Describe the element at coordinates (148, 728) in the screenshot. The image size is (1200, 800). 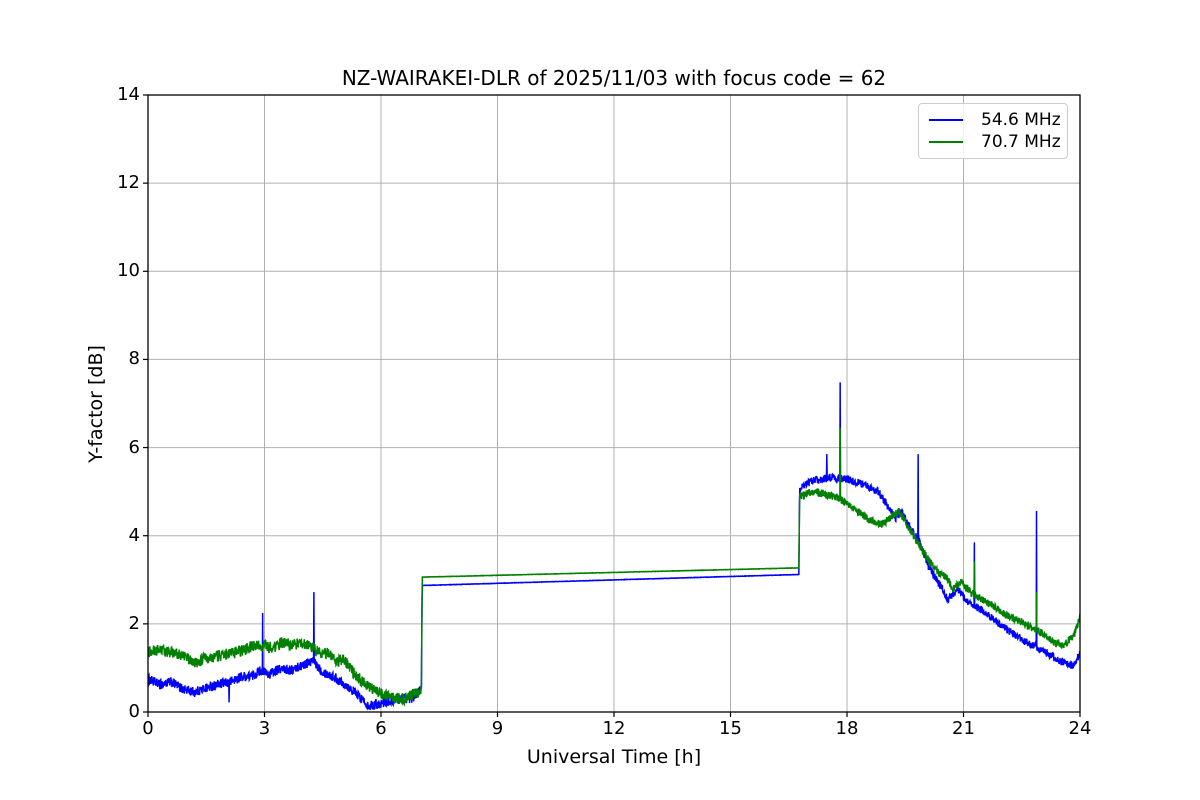
I see `x-tick-label-0: 0` at that location.